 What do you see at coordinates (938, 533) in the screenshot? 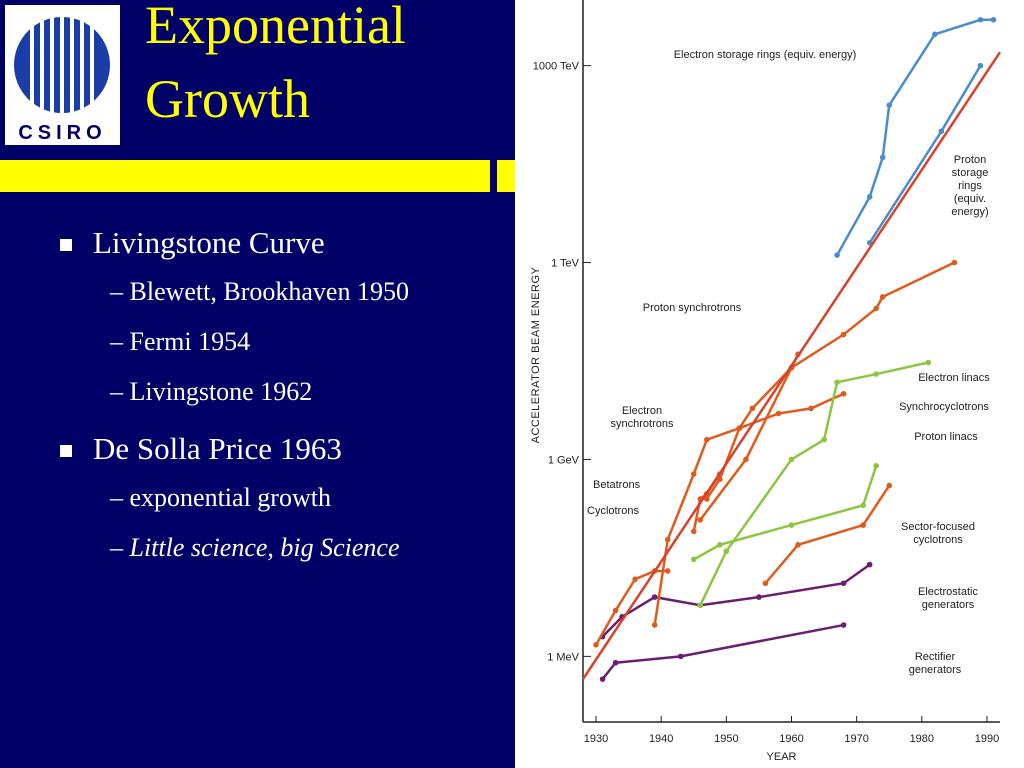
I see `series-label: Sector-focused cyclotrons` at bounding box center [938, 533].